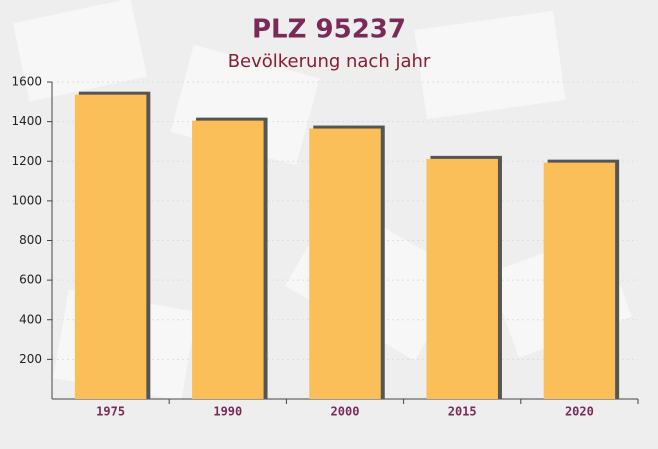 This screenshot has width=658, height=449. Describe the element at coordinates (462, 412) in the screenshot. I see `x-tick-label: 2015` at that location.